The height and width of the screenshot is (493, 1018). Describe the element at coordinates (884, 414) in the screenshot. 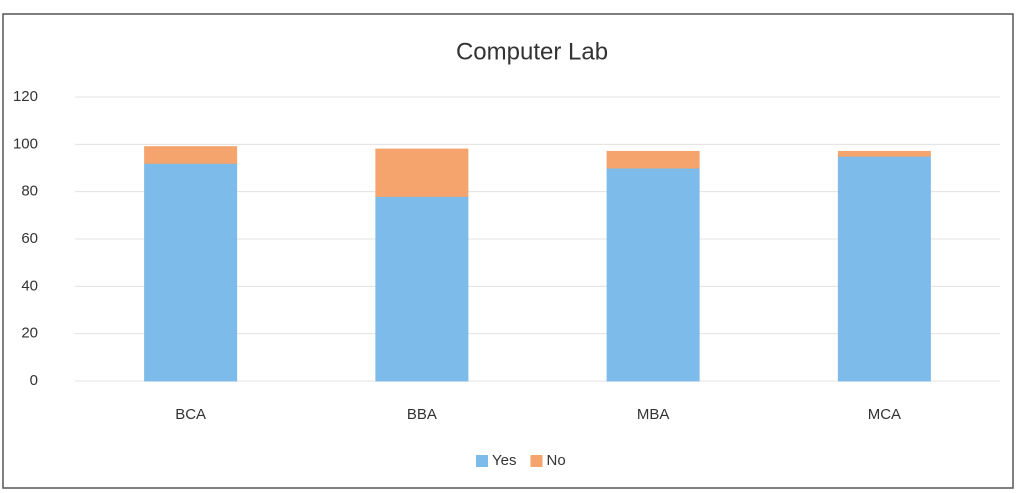

I see `x-tick-label: MCA` at that location.